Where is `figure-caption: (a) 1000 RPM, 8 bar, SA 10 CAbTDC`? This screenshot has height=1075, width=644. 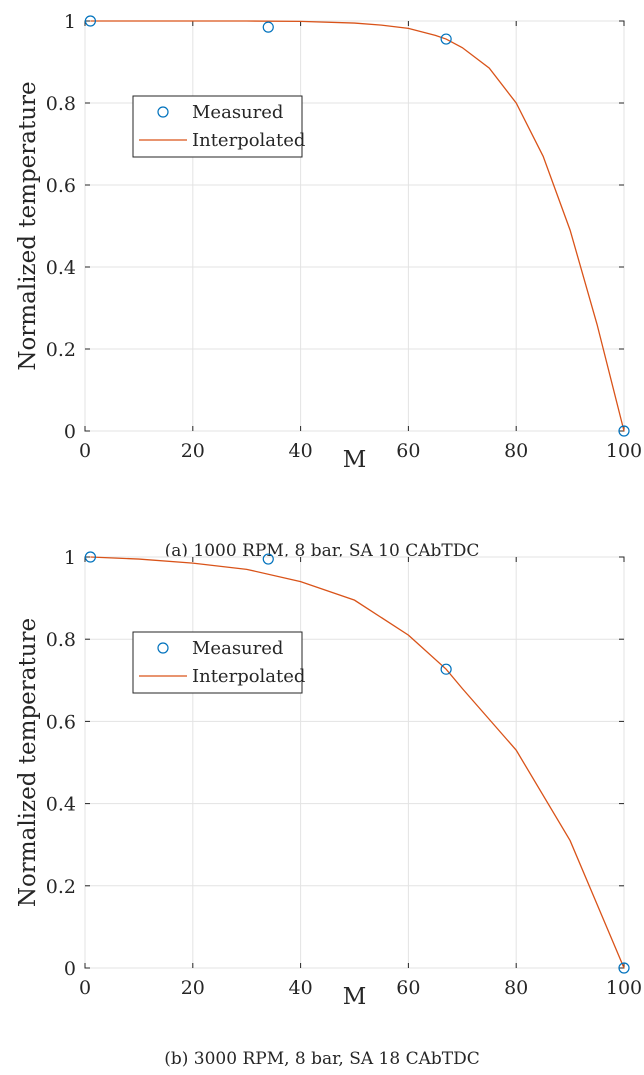 figure-caption: (a) 1000 RPM, 8 bar, SA 10 CAbTDC is located at coordinates (322, 551).